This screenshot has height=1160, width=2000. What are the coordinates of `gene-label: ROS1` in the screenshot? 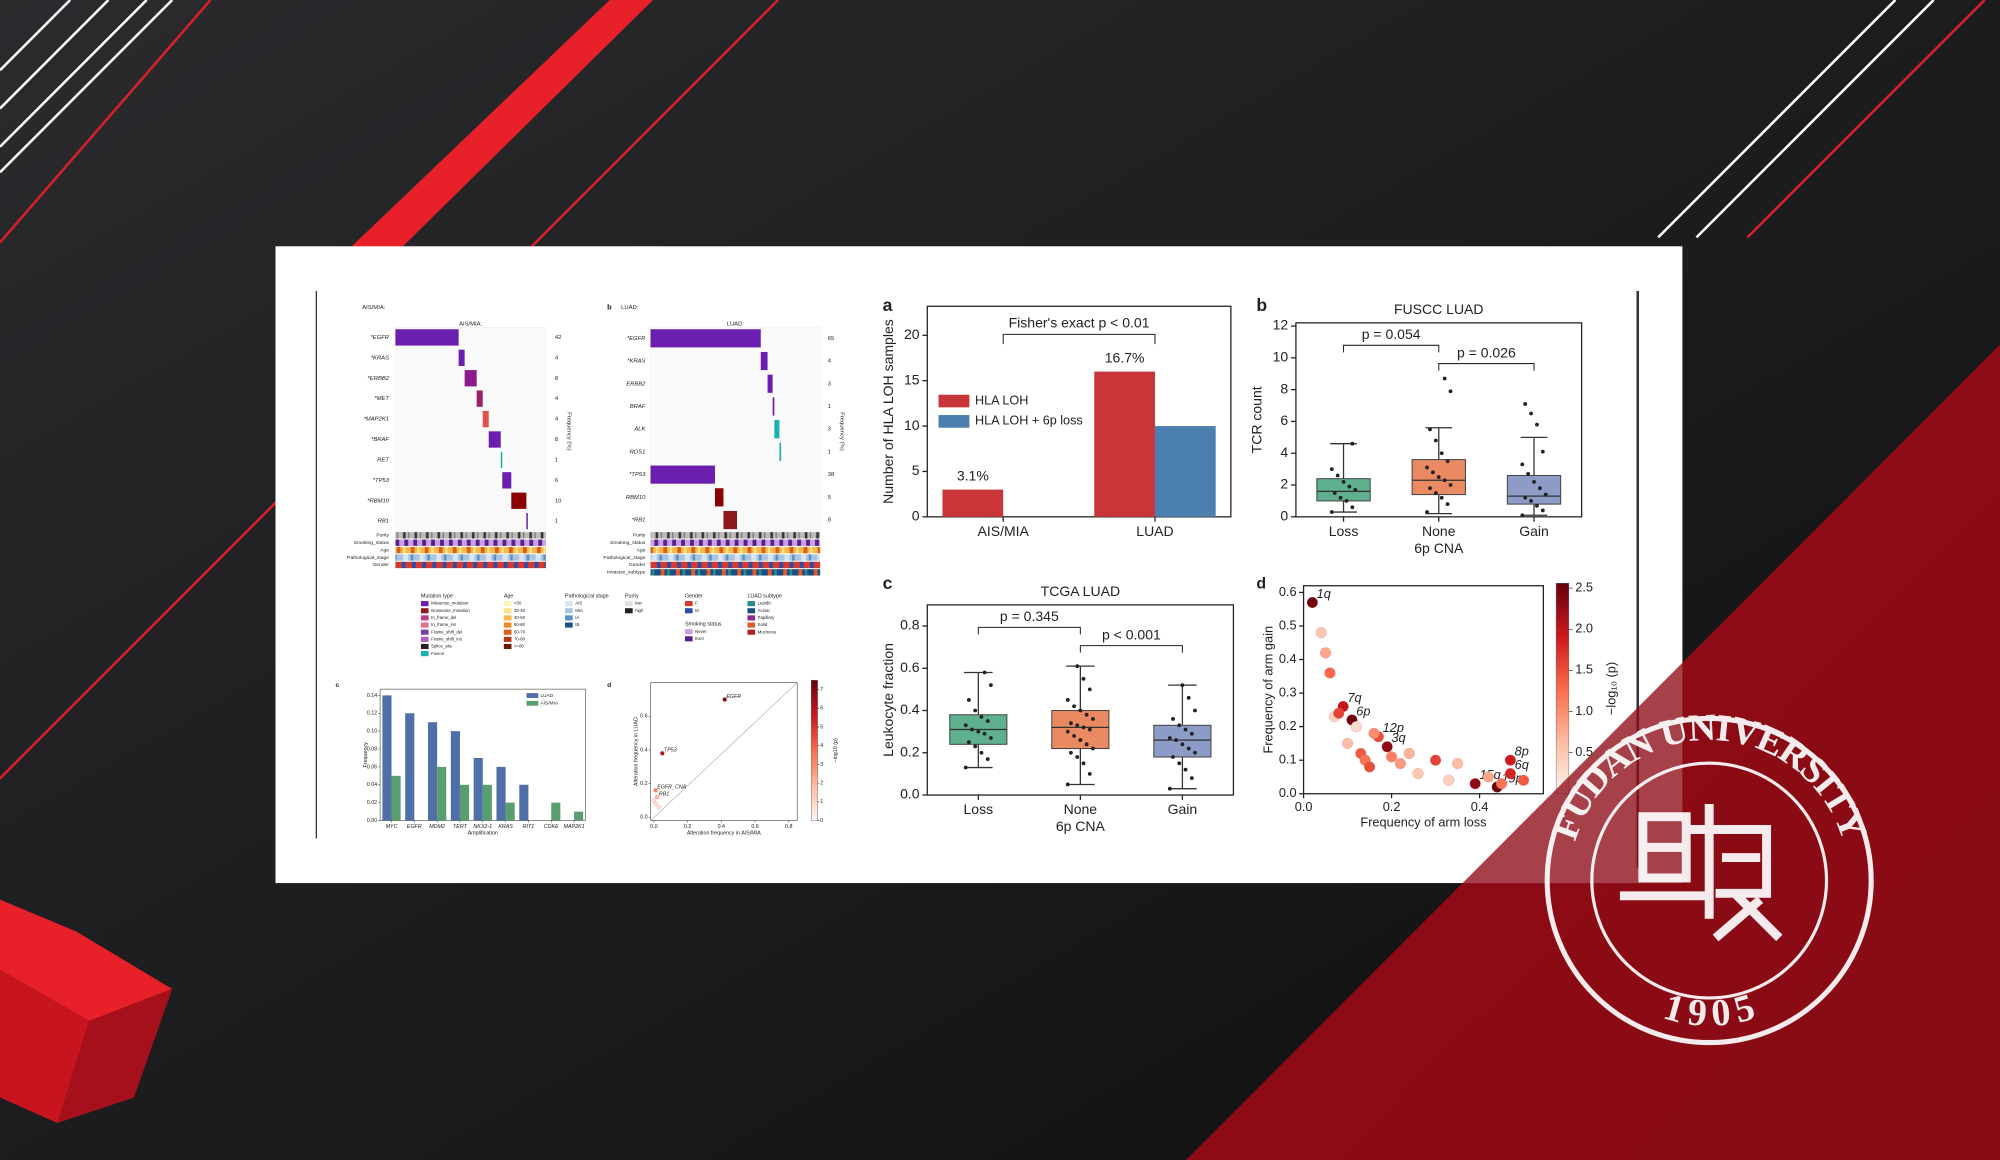 It's located at (637, 452).